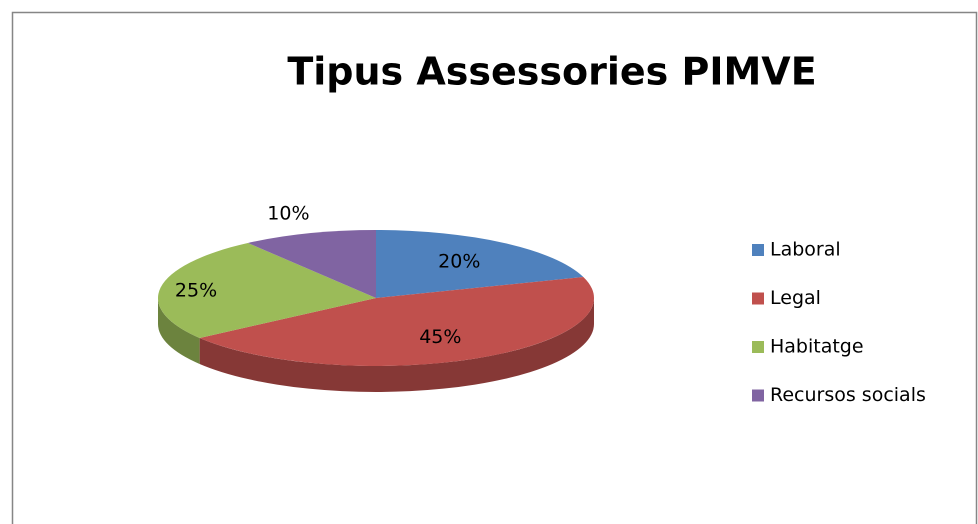  I want to click on chart-title: Tipus Assessories PIMVE, so click(551, 72).